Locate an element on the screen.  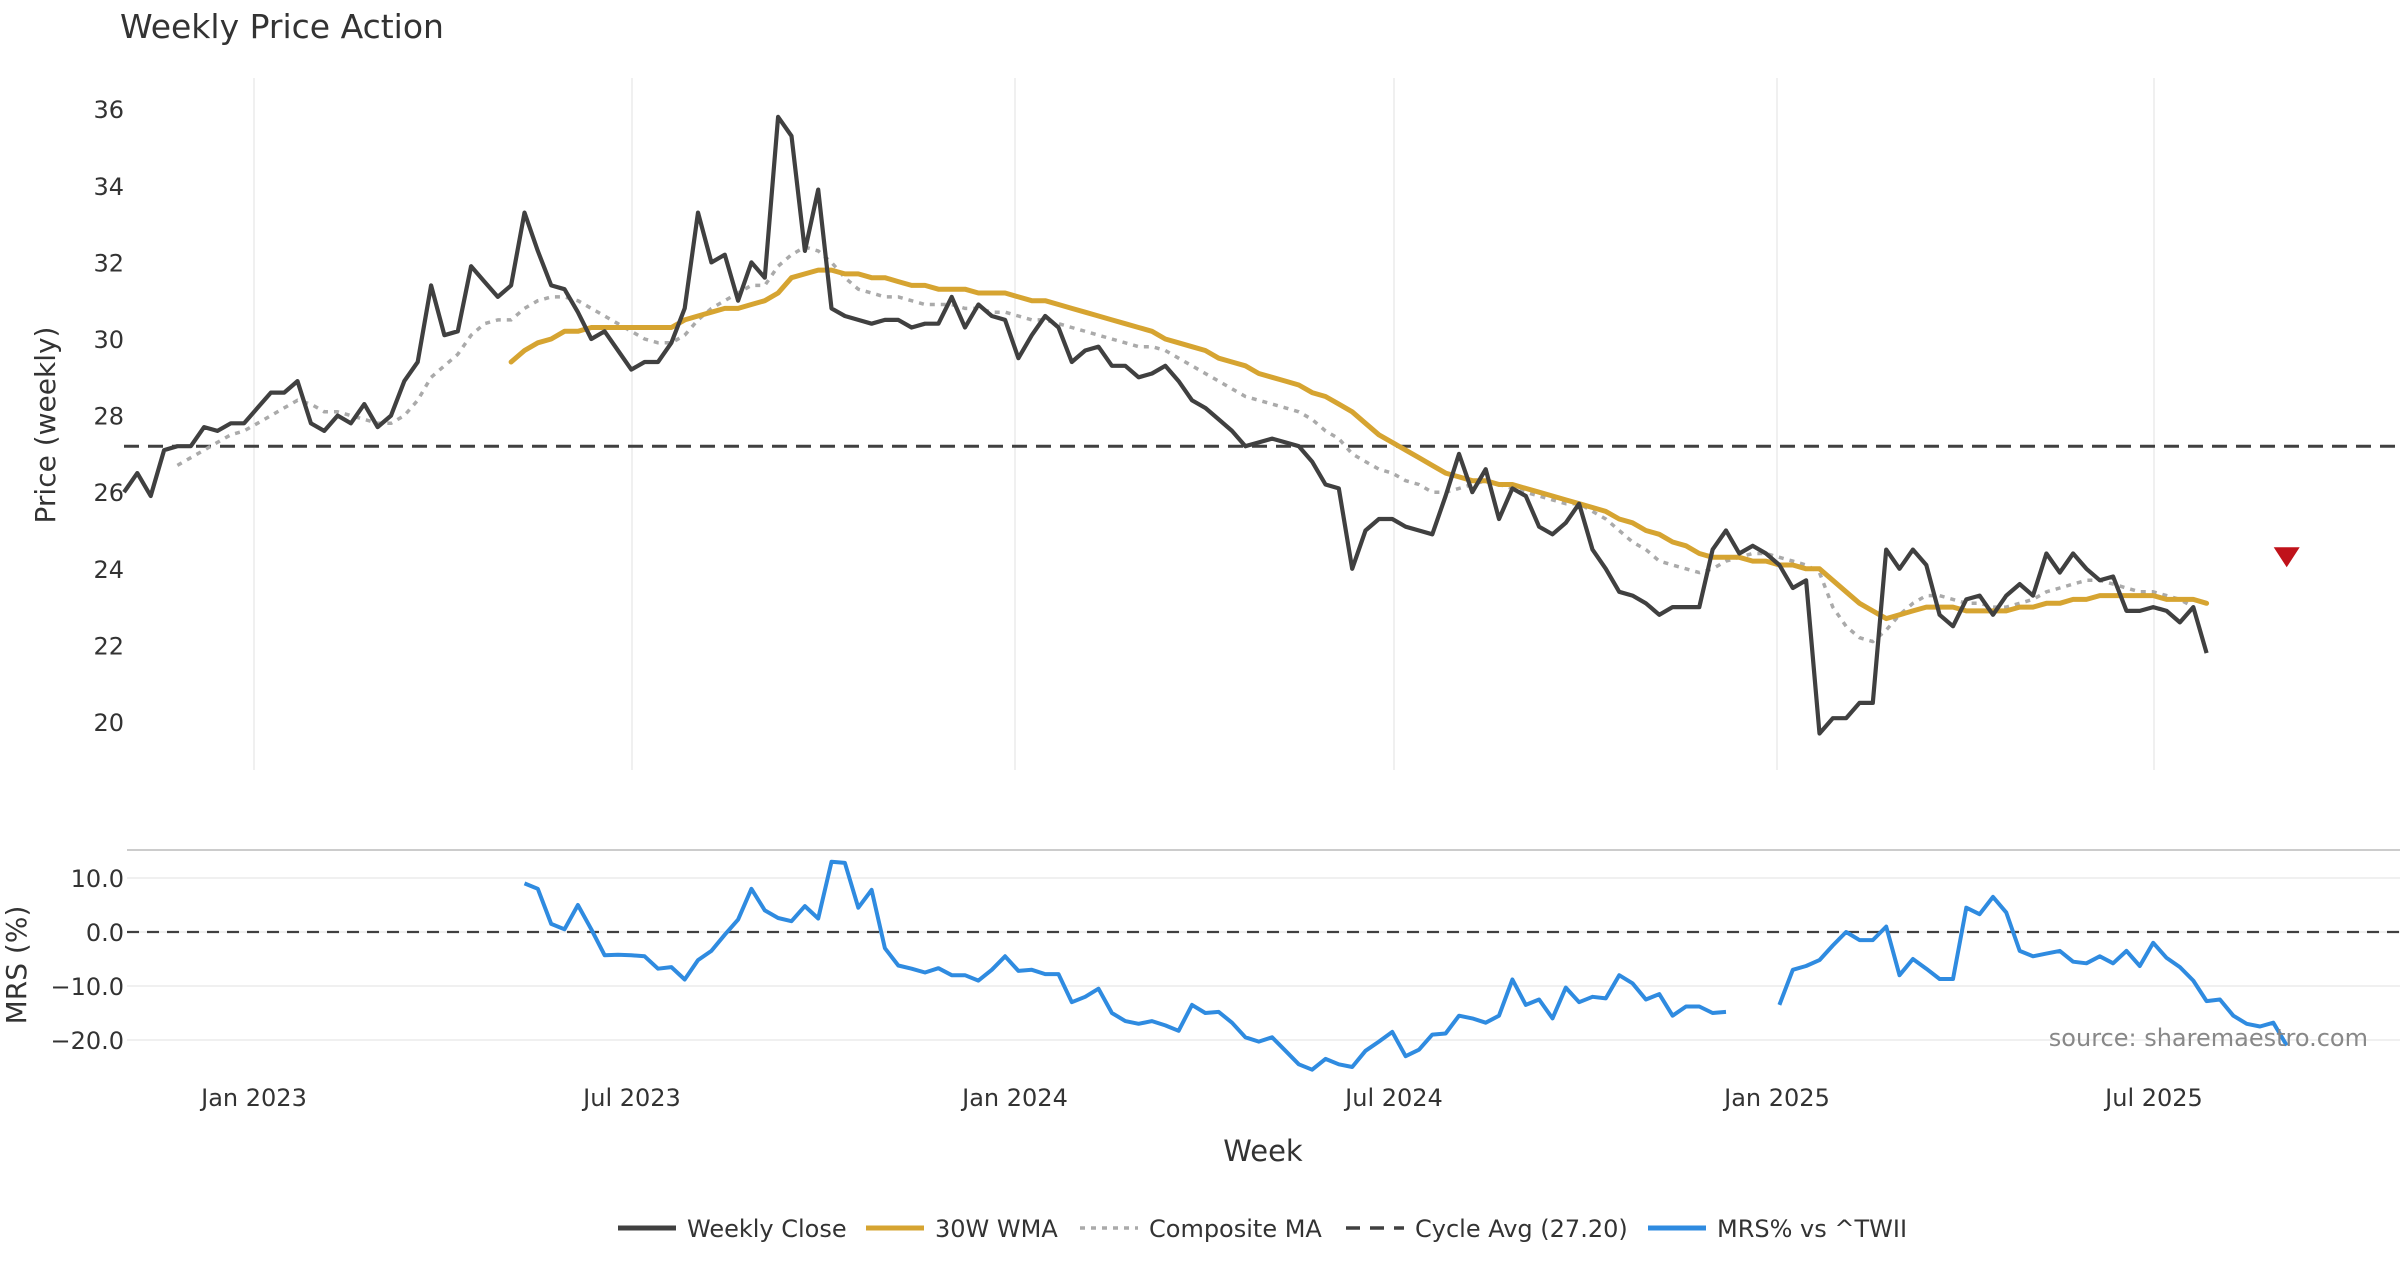
y-tick-label: 32 is located at coordinates (108, 263).